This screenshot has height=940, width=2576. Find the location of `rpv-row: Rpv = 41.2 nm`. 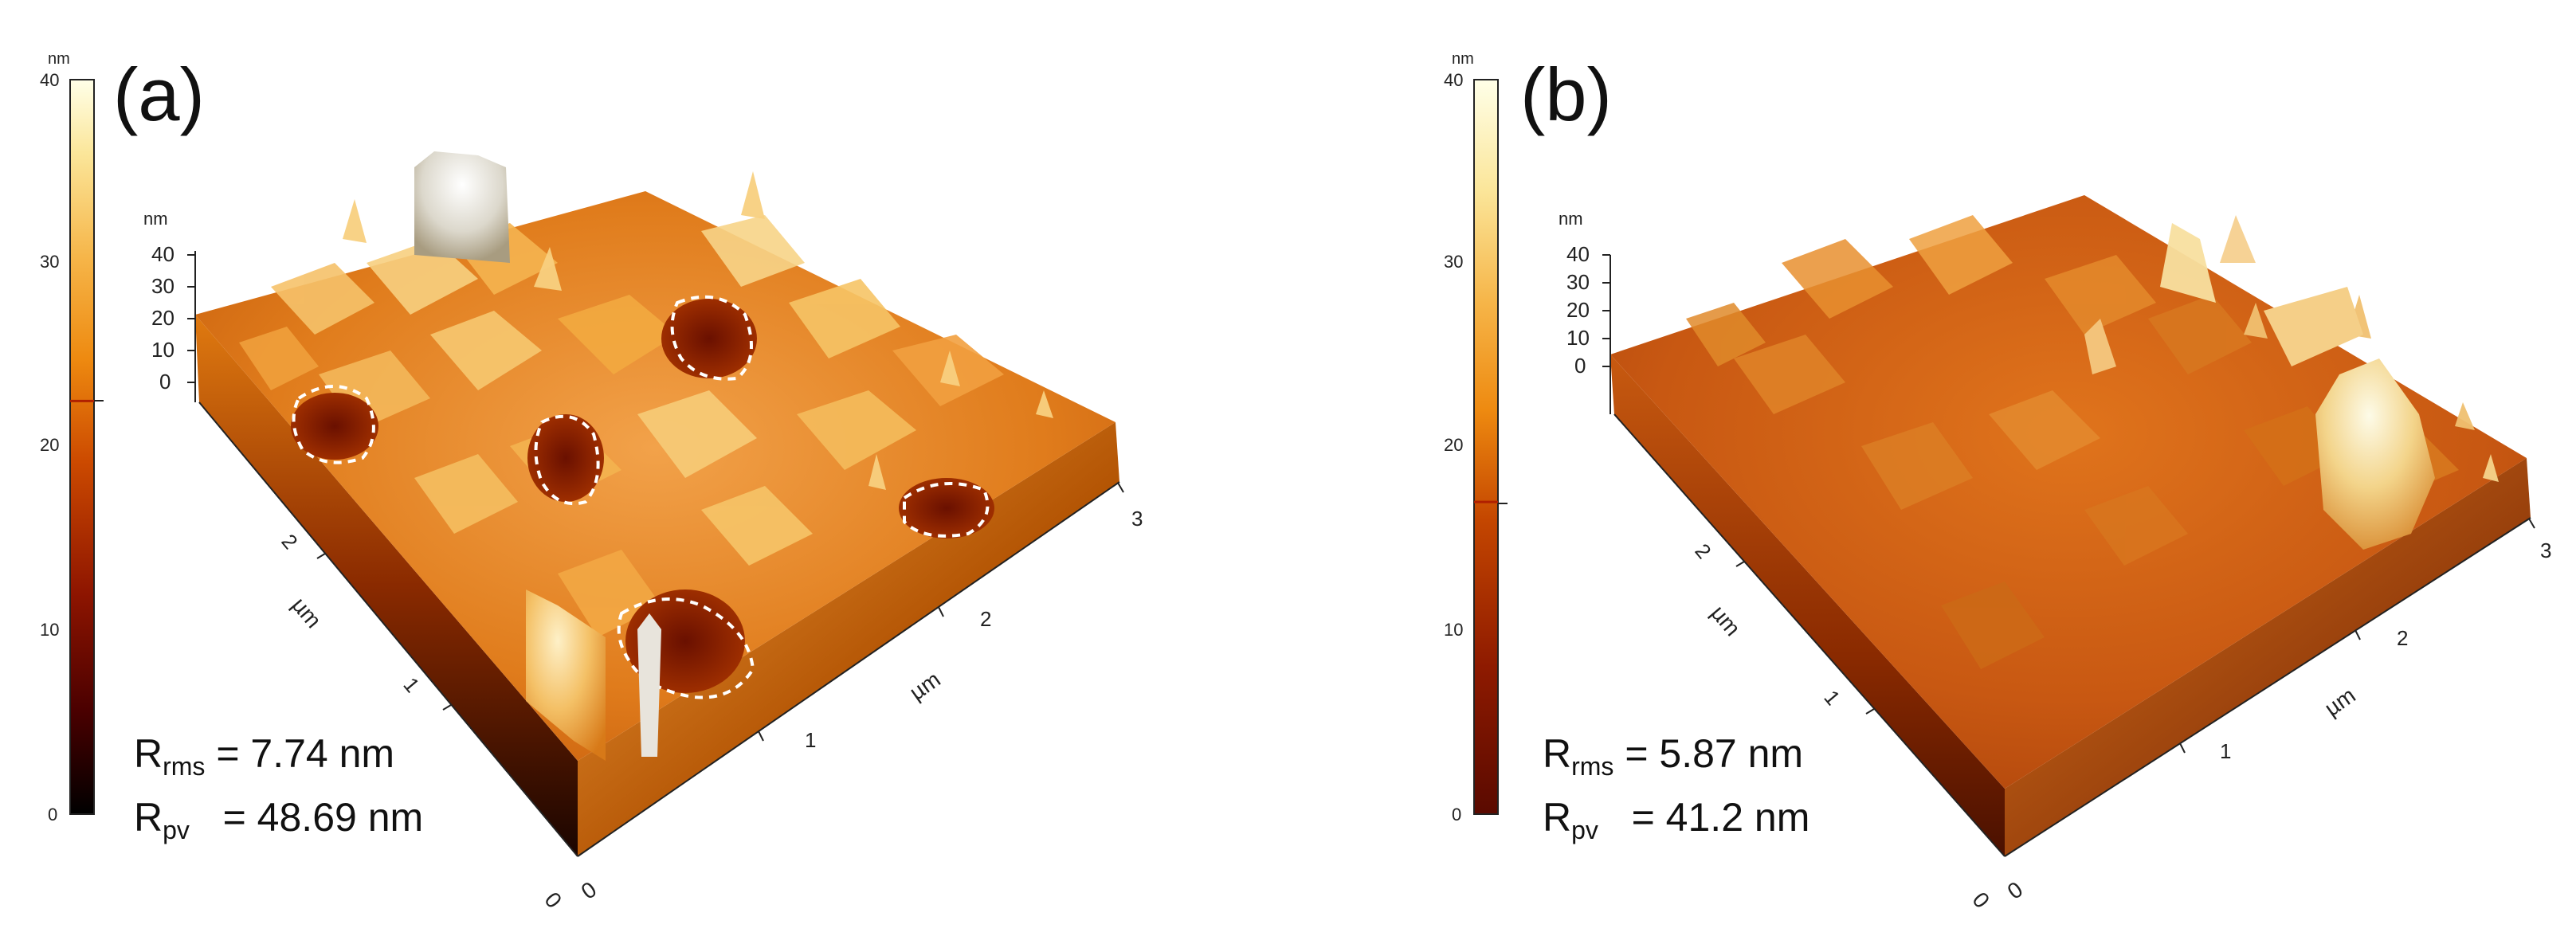

rpv-row: Rpv = 41.2 nm is located at coordinates (1676, 824).